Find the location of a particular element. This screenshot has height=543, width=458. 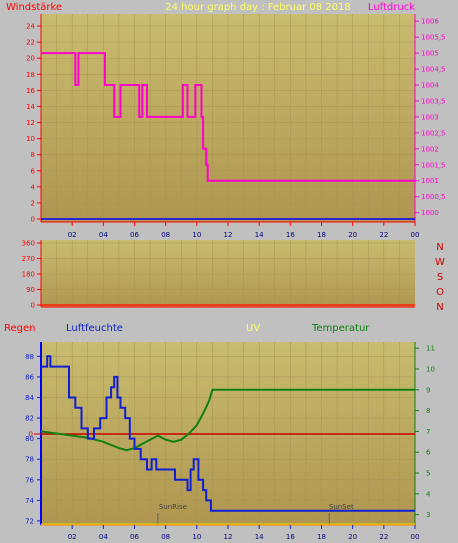

sunset-label: SunSet is located at coordinates (341, 507).